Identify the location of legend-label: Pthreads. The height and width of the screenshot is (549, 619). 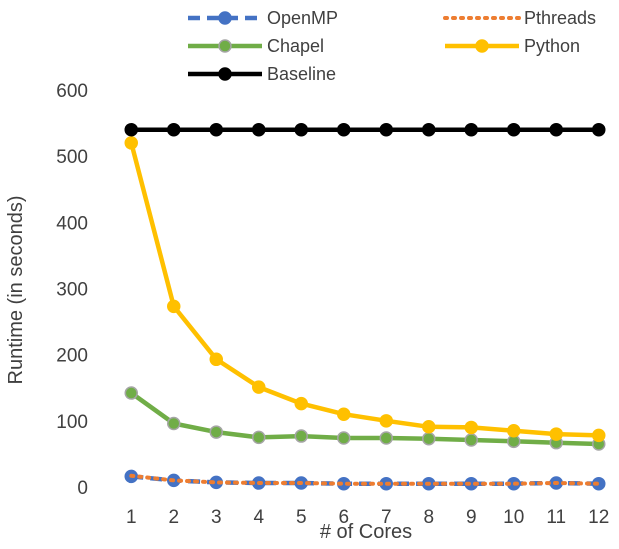
(560, 18).